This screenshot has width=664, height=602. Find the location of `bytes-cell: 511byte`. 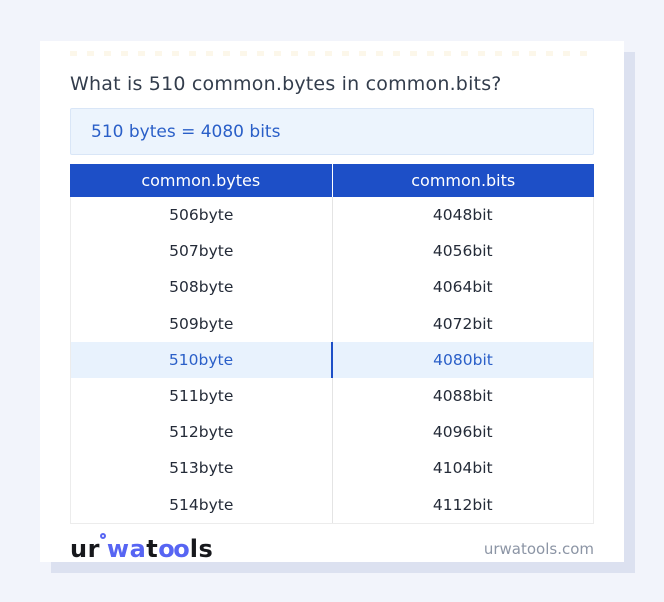

bytes-cell: 511byte is located at coordinates (201, 396).